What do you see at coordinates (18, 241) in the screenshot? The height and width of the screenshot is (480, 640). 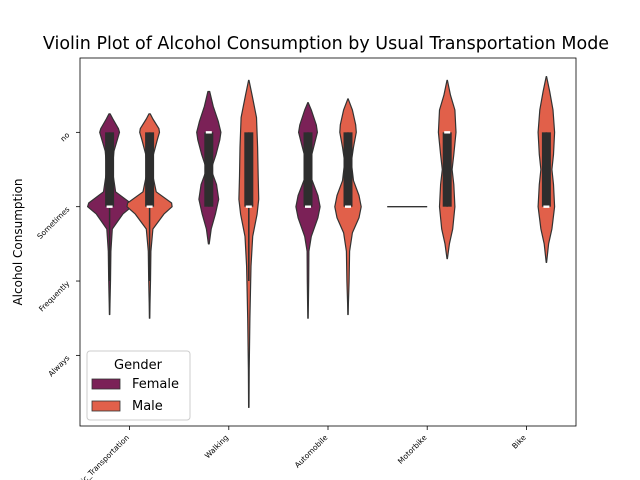 I see `y-axis-label: Alcohol Consumption` at bounding box center [18, 241].